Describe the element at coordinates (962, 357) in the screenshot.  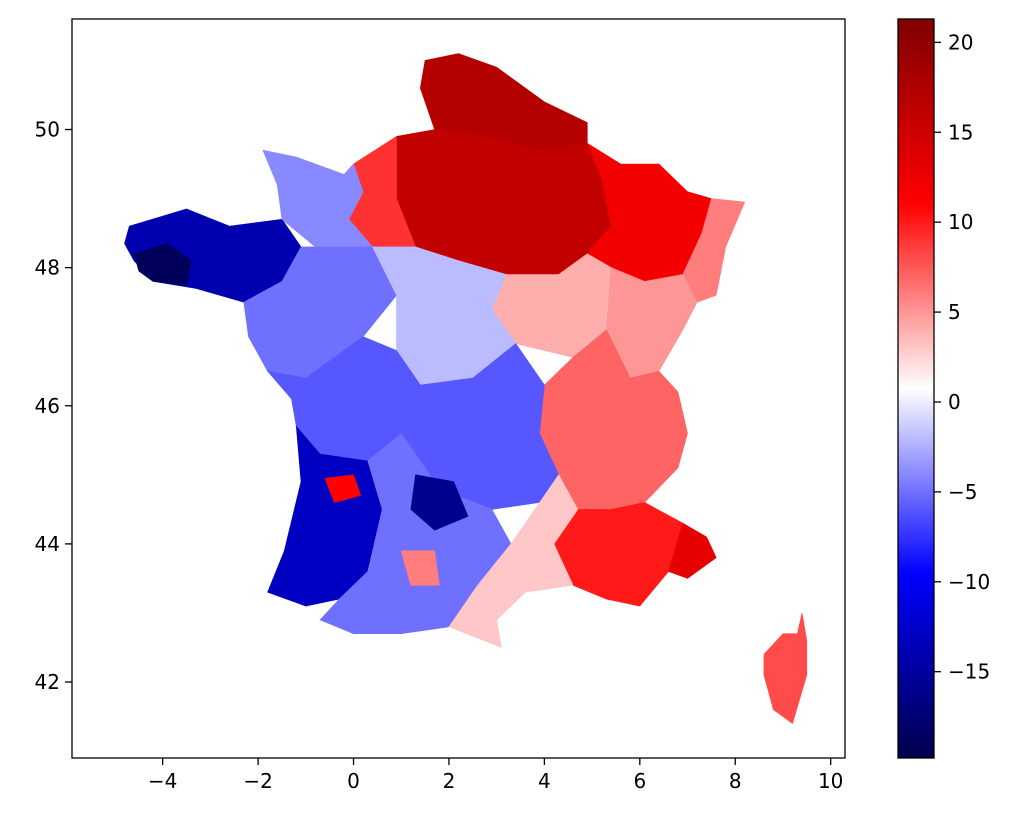
I see `colorbar-axis: −15 −10 −5 0 5 10 15 20` at that location.